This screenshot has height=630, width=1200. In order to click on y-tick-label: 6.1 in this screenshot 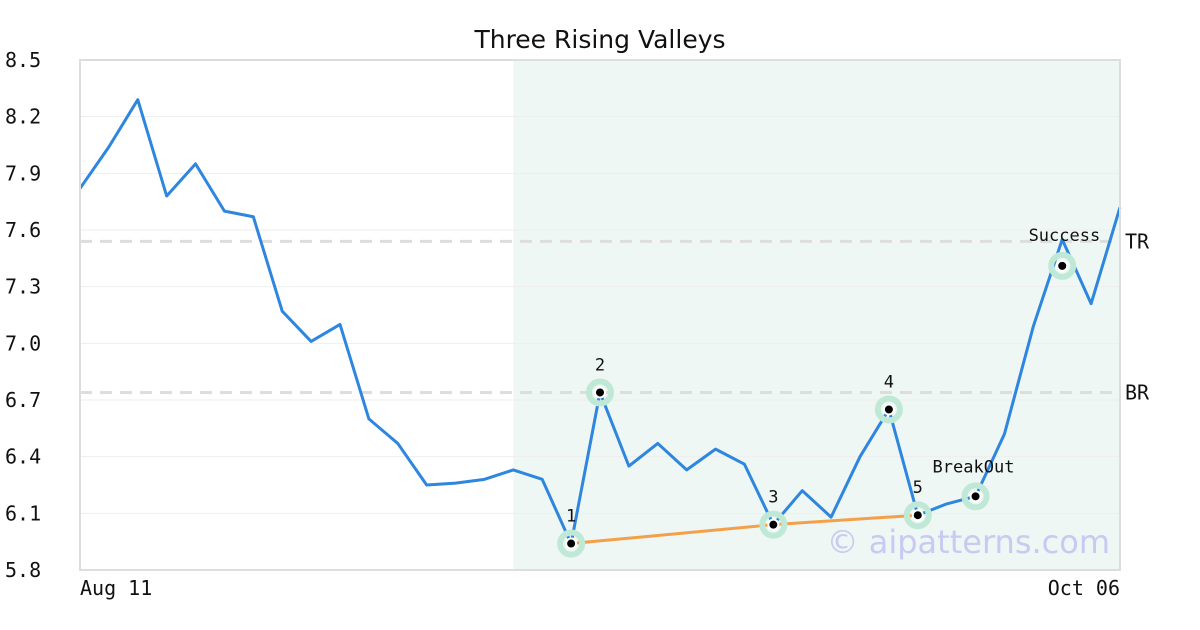, I will do `click(23, 513)`.